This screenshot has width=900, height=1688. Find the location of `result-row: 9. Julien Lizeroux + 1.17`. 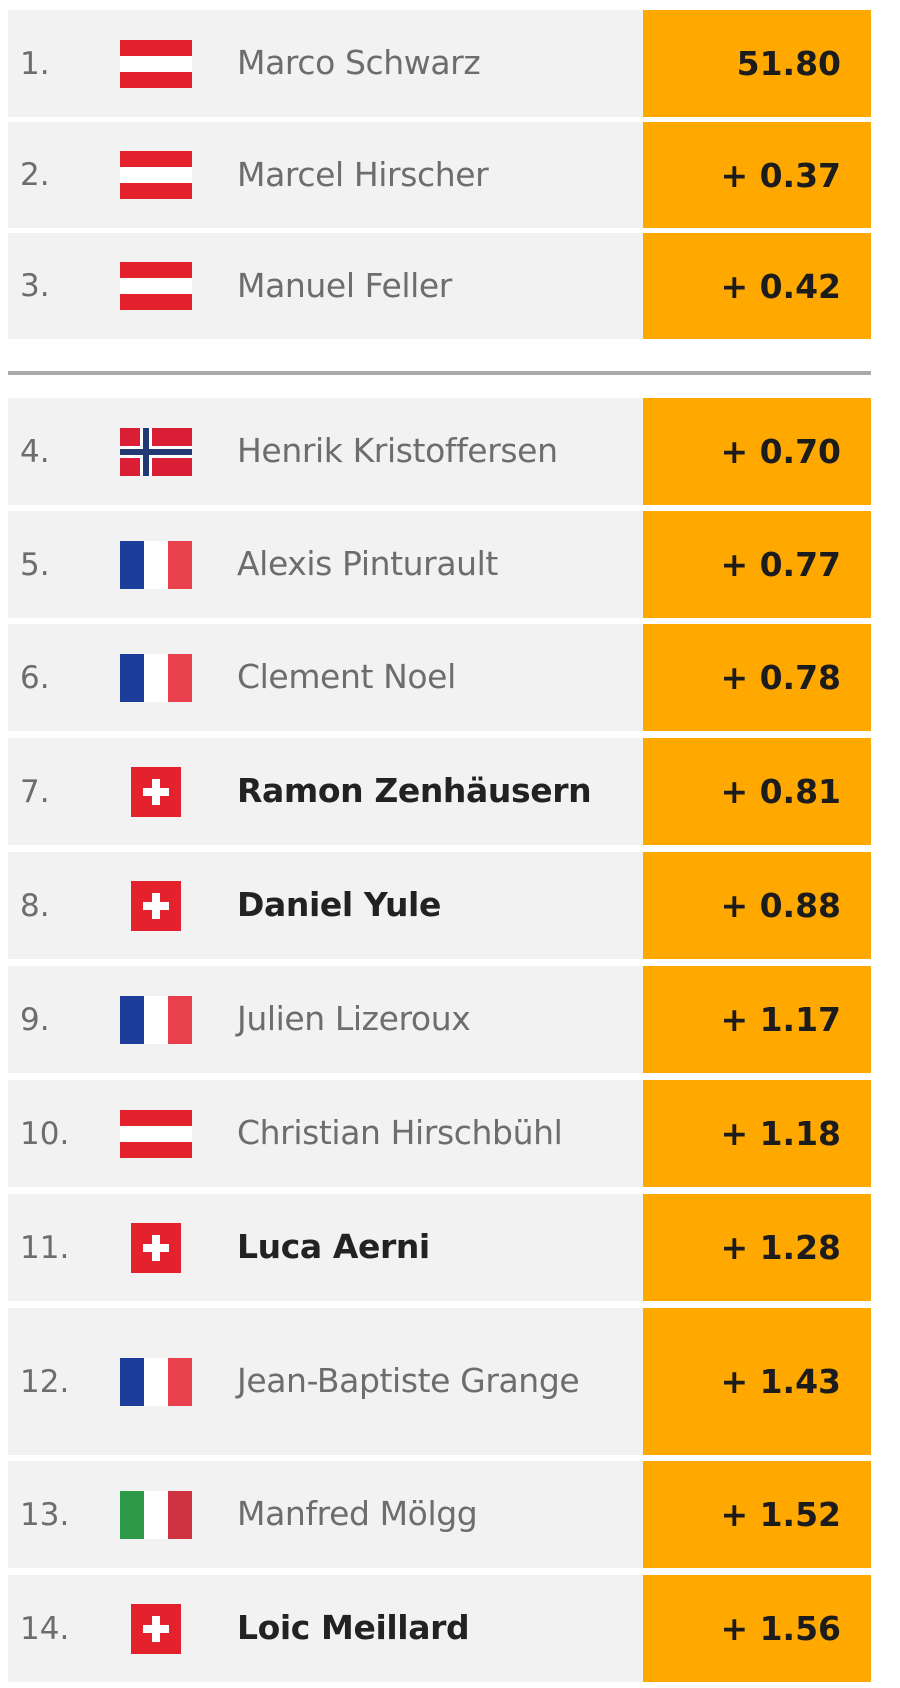

result-row: 9. Julien Lizeroux + 1.17 is located at coordinates (439, 1019).